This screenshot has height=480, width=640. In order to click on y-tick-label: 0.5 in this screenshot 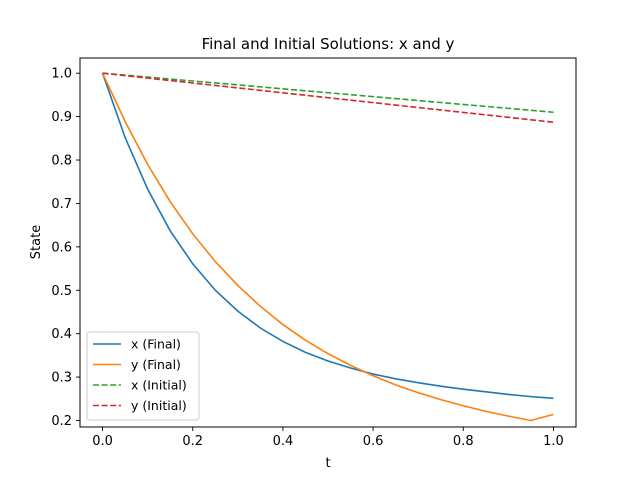, I will do `click(61, 291)`.